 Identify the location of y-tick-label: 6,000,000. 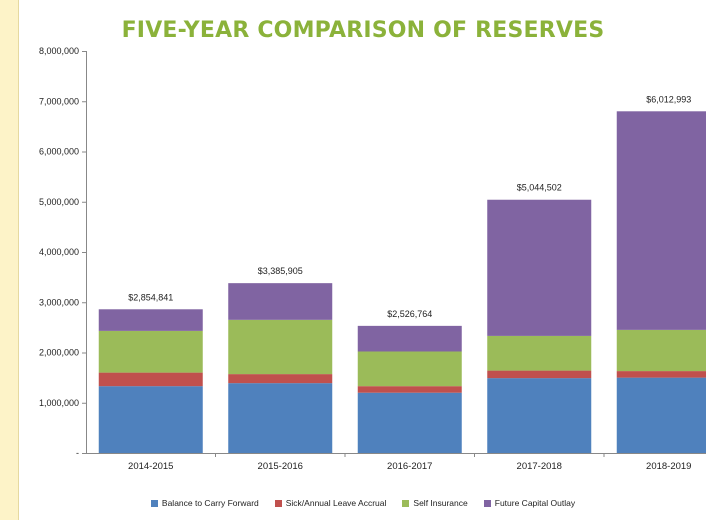
(59, 152).